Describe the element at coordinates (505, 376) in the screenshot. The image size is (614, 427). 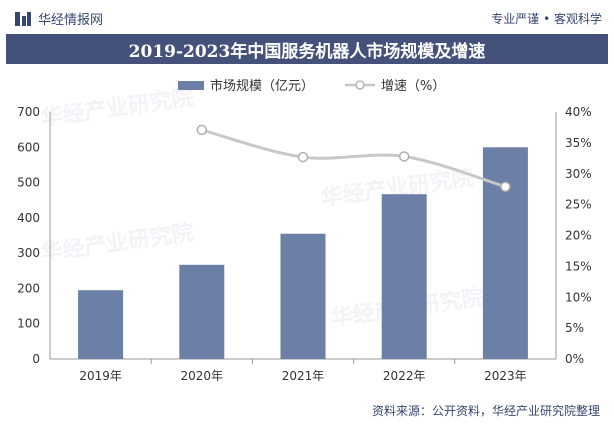
I see `x-tick-label: 2023年` at that location.